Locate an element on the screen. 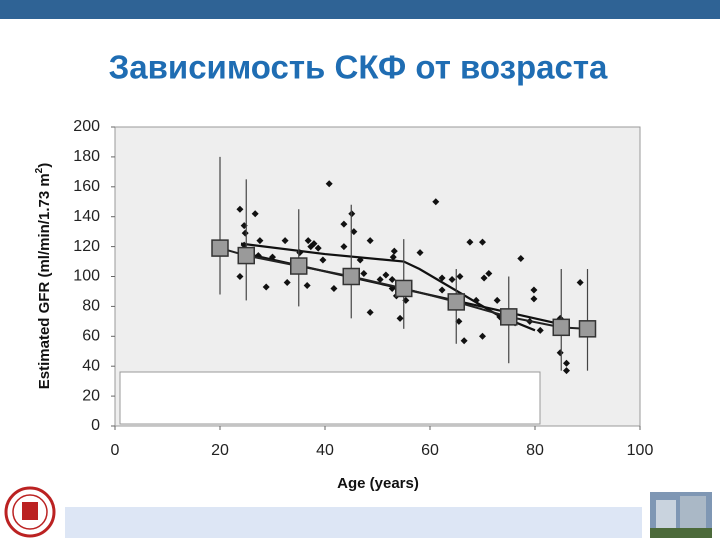 Image resolution: width=720 pixels, height=545 pixels. x-tick-label: 100 is located at coordinates (640, 450).